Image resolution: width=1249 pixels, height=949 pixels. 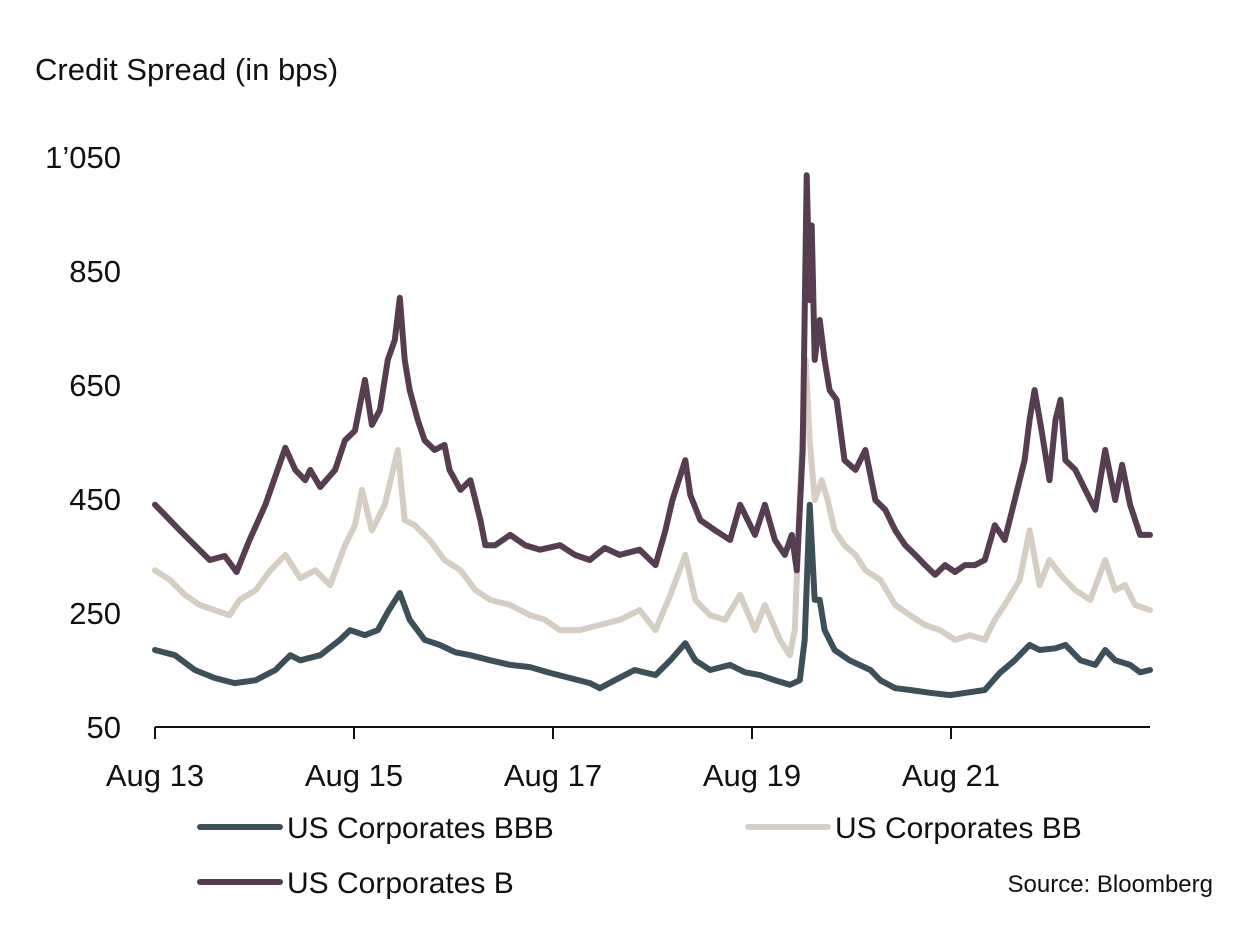 I want to click on x-tick-label: Aug 13, so click(x=155, y=775).